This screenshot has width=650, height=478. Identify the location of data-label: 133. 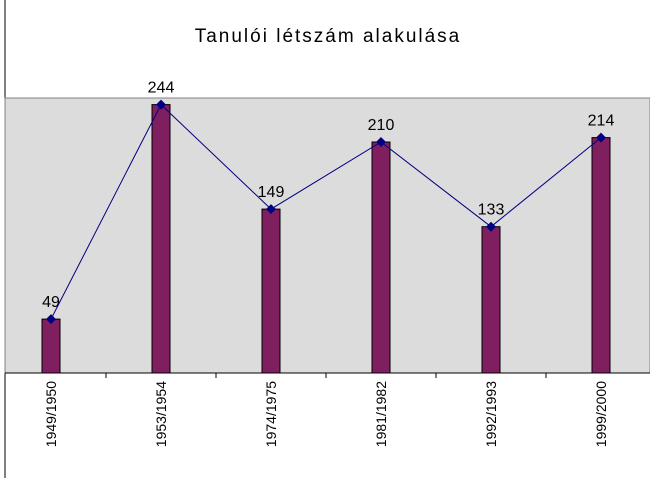
(491, 210).